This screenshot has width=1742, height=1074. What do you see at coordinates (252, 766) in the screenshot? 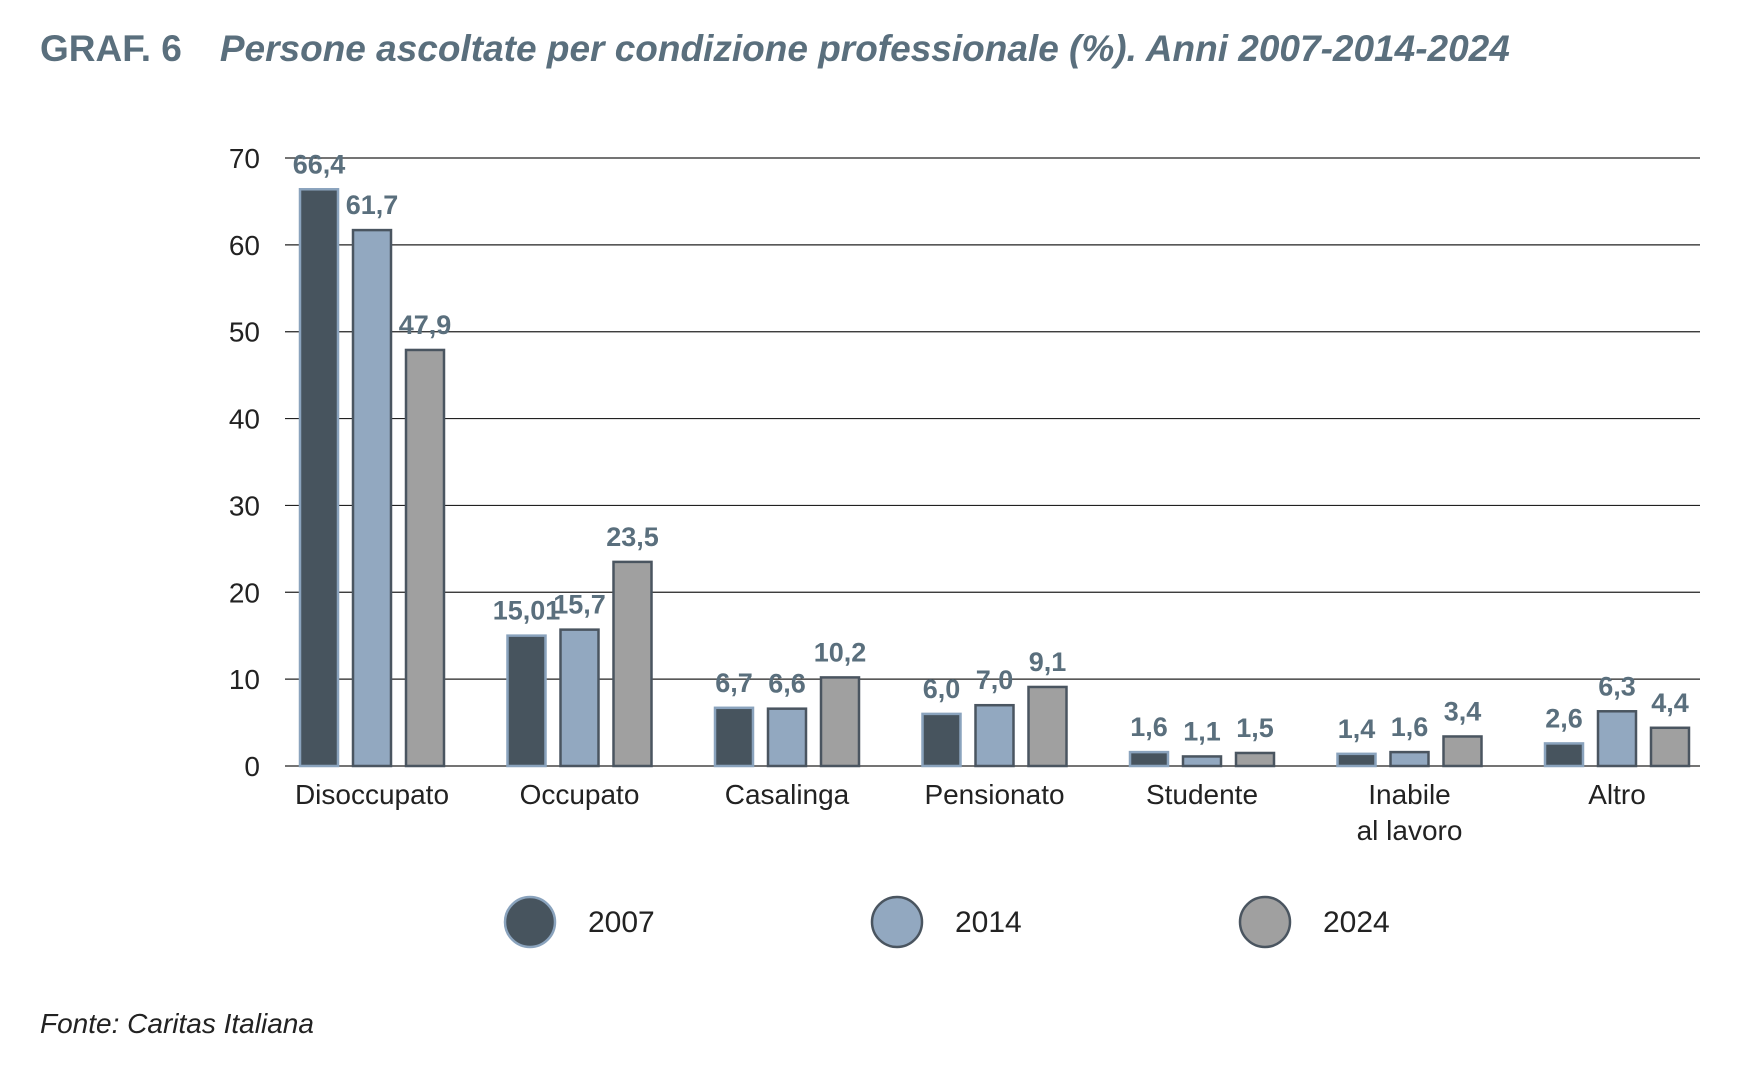
I see `y-tick-label-0: 0` at bounding box center [252, 766].